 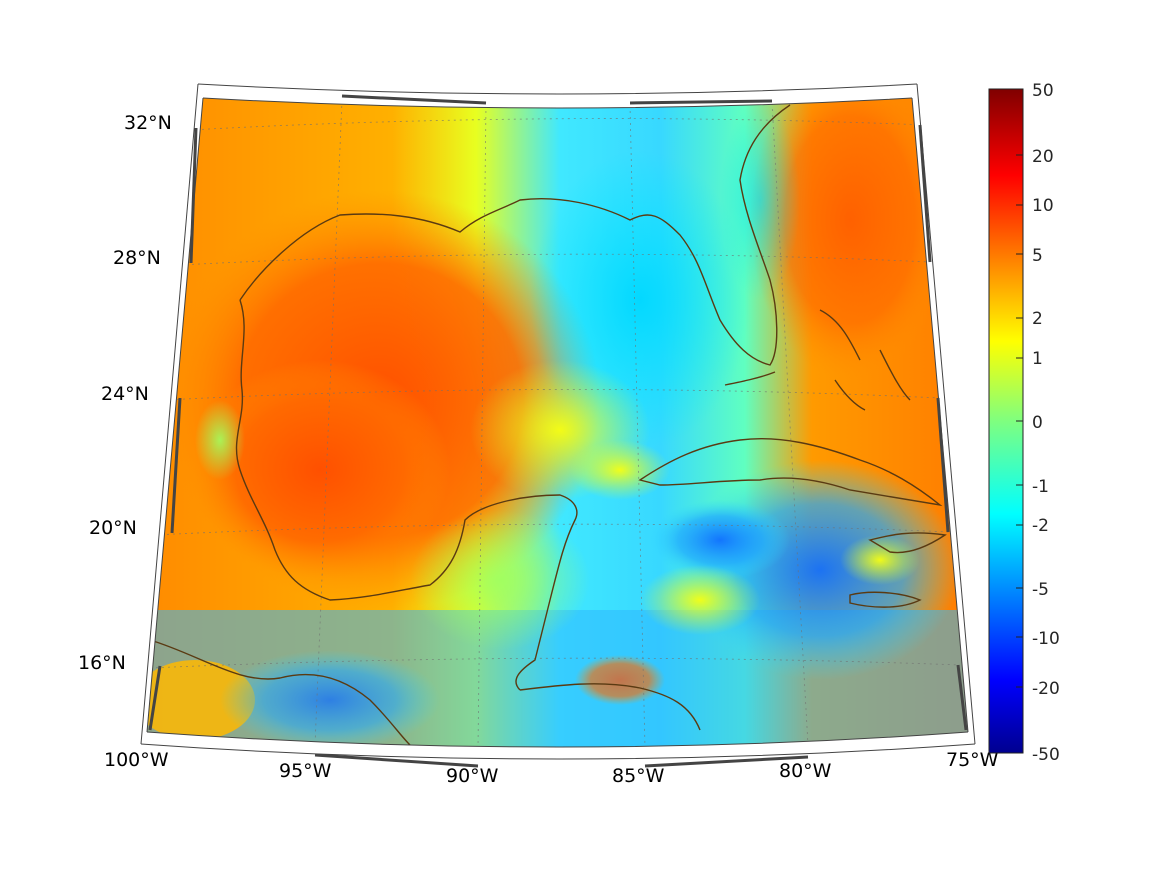 I want to click on jamaica, so click(x=885, y=599).